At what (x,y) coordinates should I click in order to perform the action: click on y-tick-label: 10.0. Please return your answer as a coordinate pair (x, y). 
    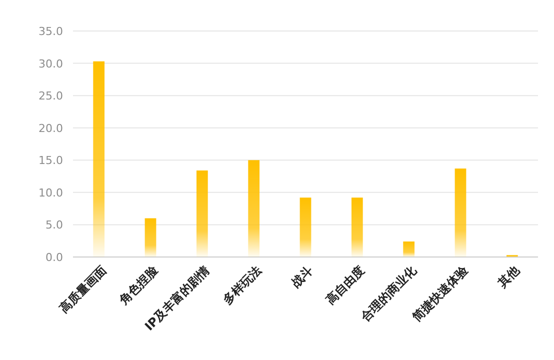
    Looking at the image, I should click on (50, 193).